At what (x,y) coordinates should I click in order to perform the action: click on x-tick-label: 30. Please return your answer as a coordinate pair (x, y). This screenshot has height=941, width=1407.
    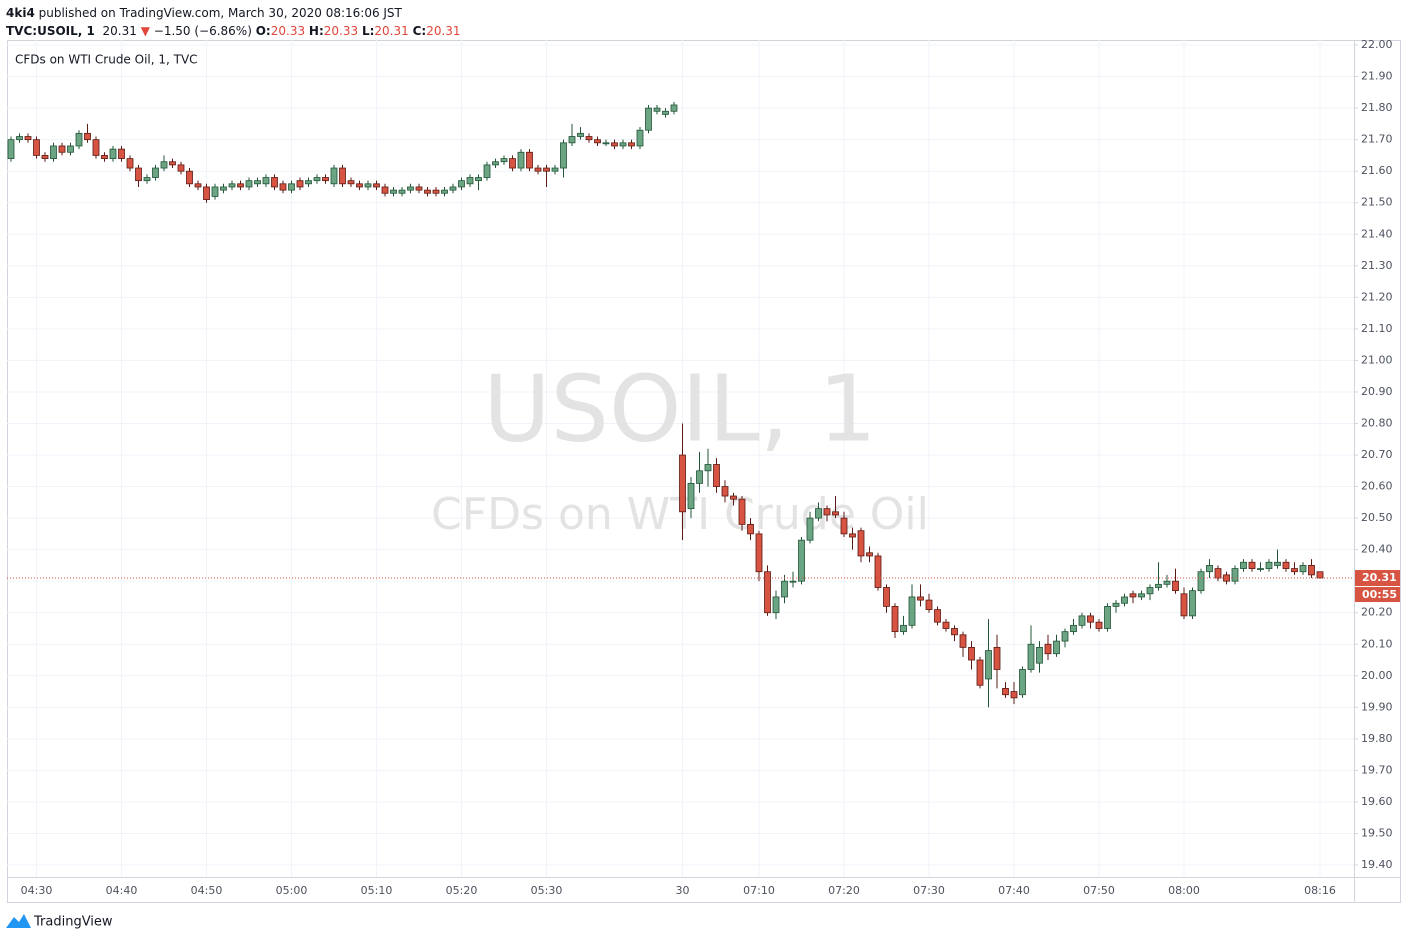
    Looking at the image, I should click on (683, 890).